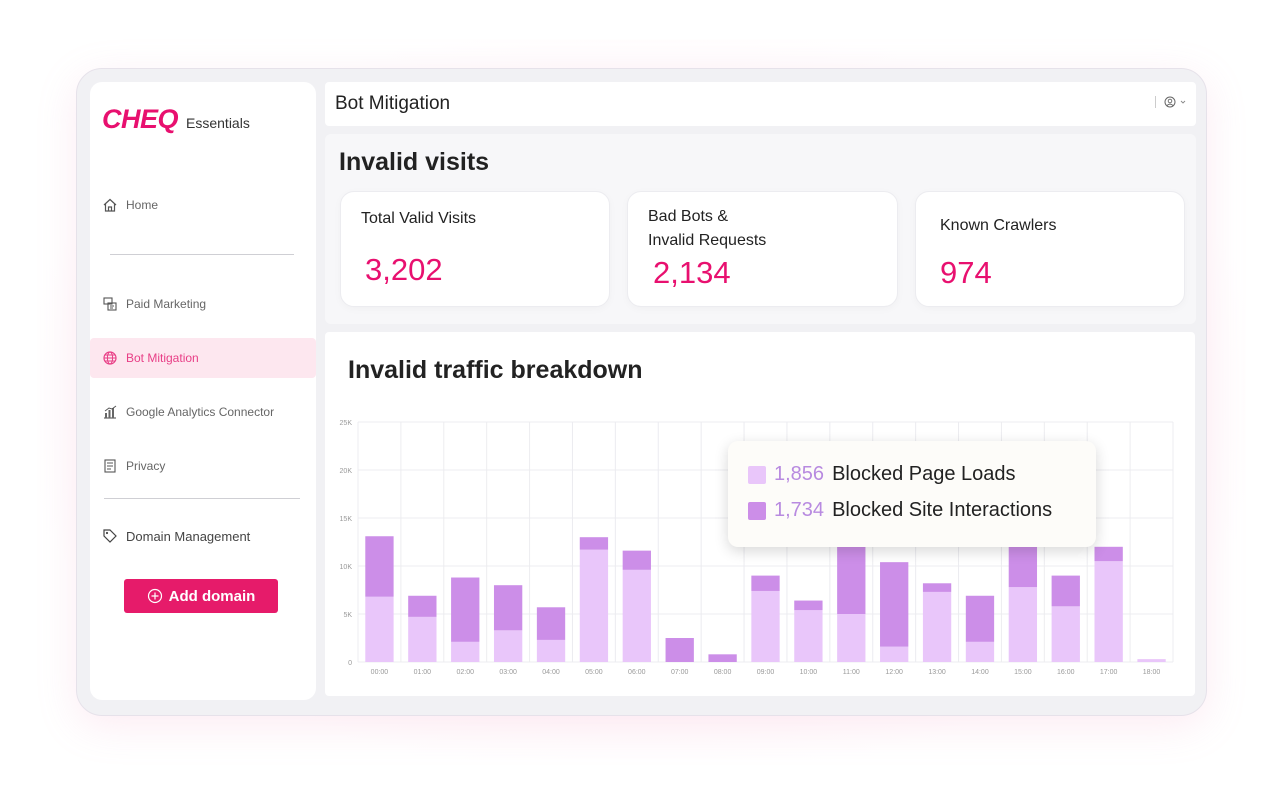 The width and height of the screenshot is (1283, 800). Describe the element at coordinates (162, 358) in the screenshot. I see `sidebar-item-label: Bot Mitigation` at that location.